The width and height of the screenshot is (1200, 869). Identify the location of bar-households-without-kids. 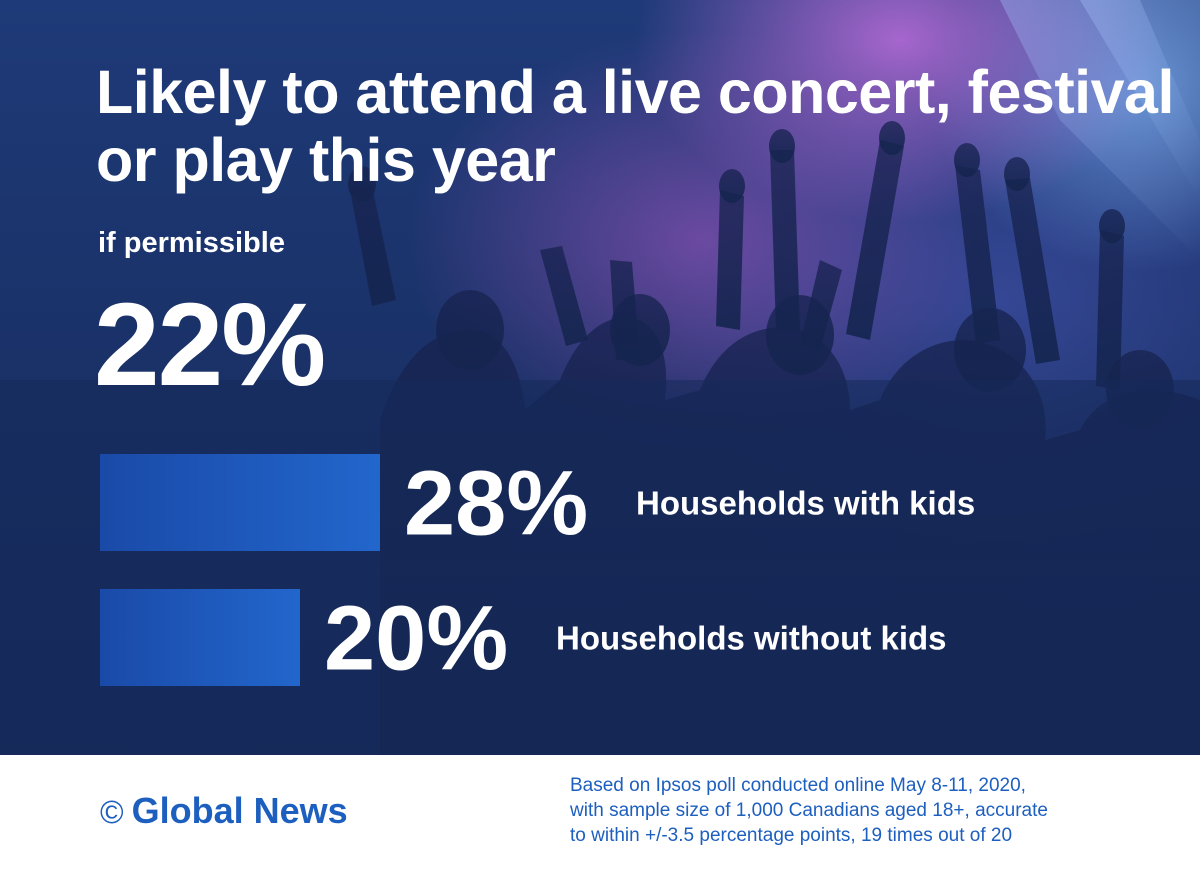
(200, 637).